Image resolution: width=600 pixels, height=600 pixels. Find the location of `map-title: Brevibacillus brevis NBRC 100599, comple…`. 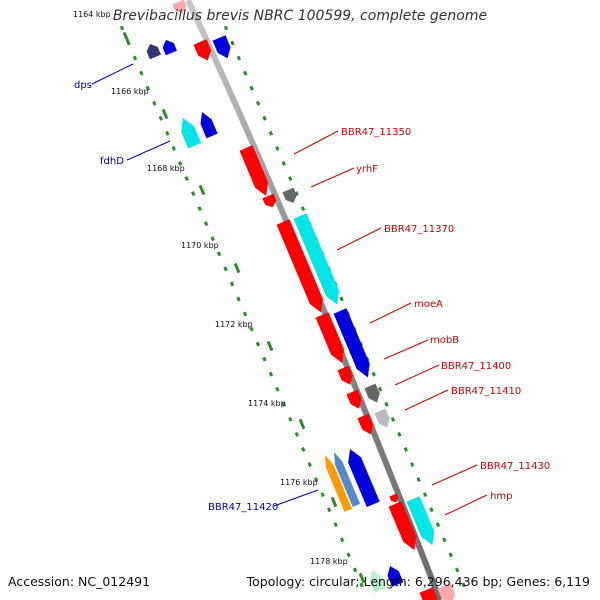

map-title: Brevibacillus brevis NBRC 100599, comple… is located at coordinates (300, 16).